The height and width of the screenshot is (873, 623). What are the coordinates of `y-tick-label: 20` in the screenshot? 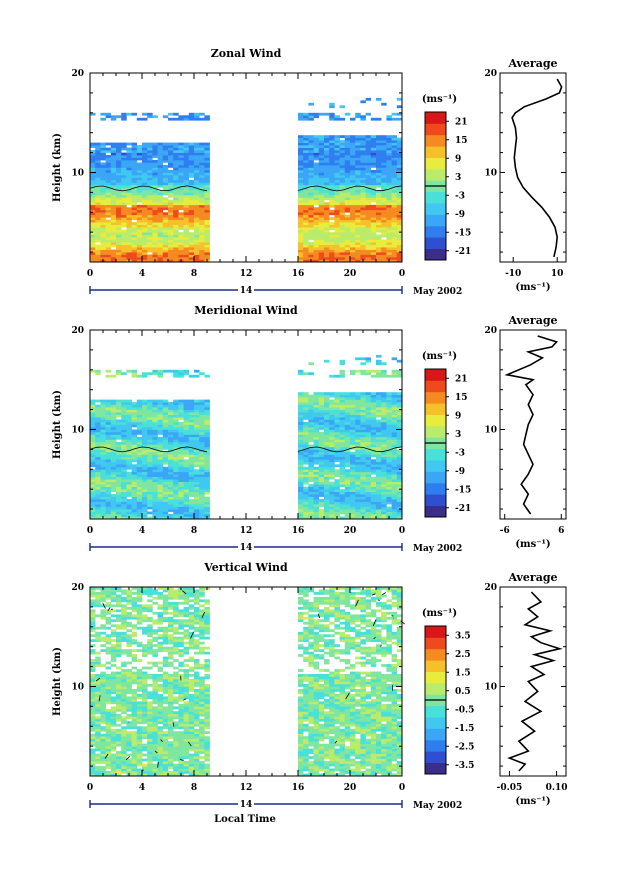 It's located at (77, 331).